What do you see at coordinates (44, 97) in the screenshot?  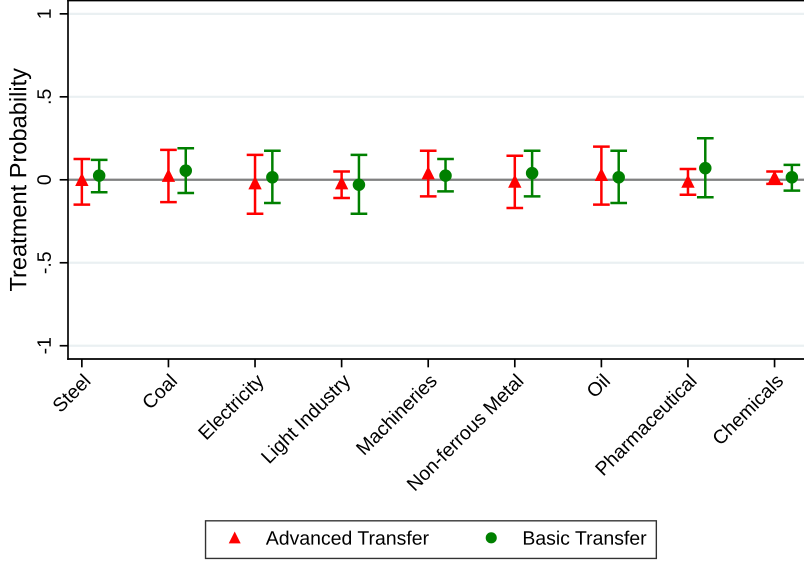 I see `y-tick-label: .5` at bounding box center [44, 97].